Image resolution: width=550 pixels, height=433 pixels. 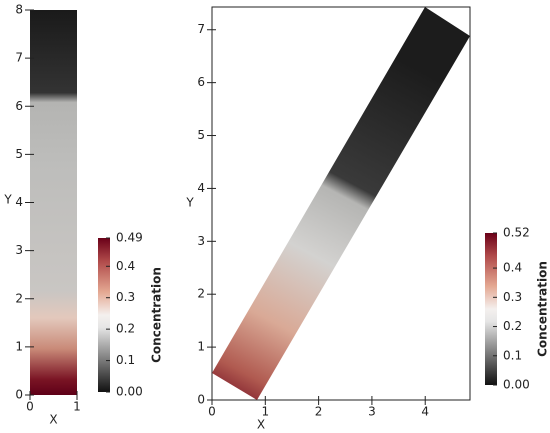 What do you see at coordinates (129, 238) in the screenshot?
I see `colorbar-tick-label: 0.49` at bounding box center [129, 238].